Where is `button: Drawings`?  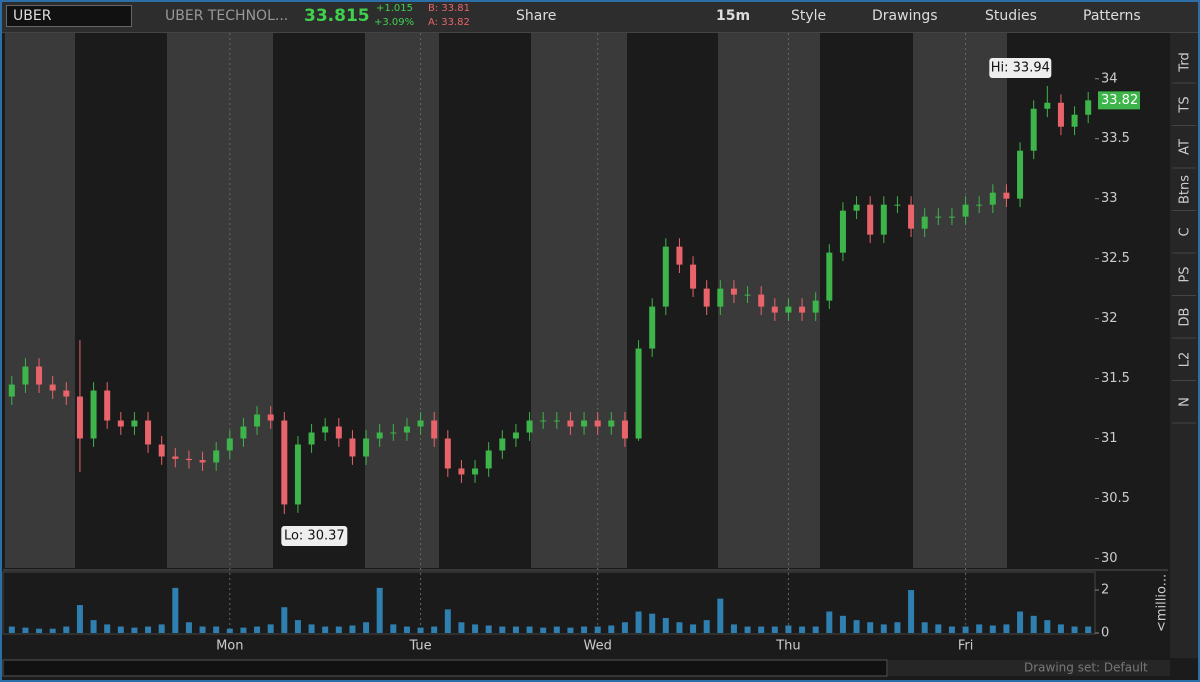
button: Drawings is located at coordinates (905, 16).